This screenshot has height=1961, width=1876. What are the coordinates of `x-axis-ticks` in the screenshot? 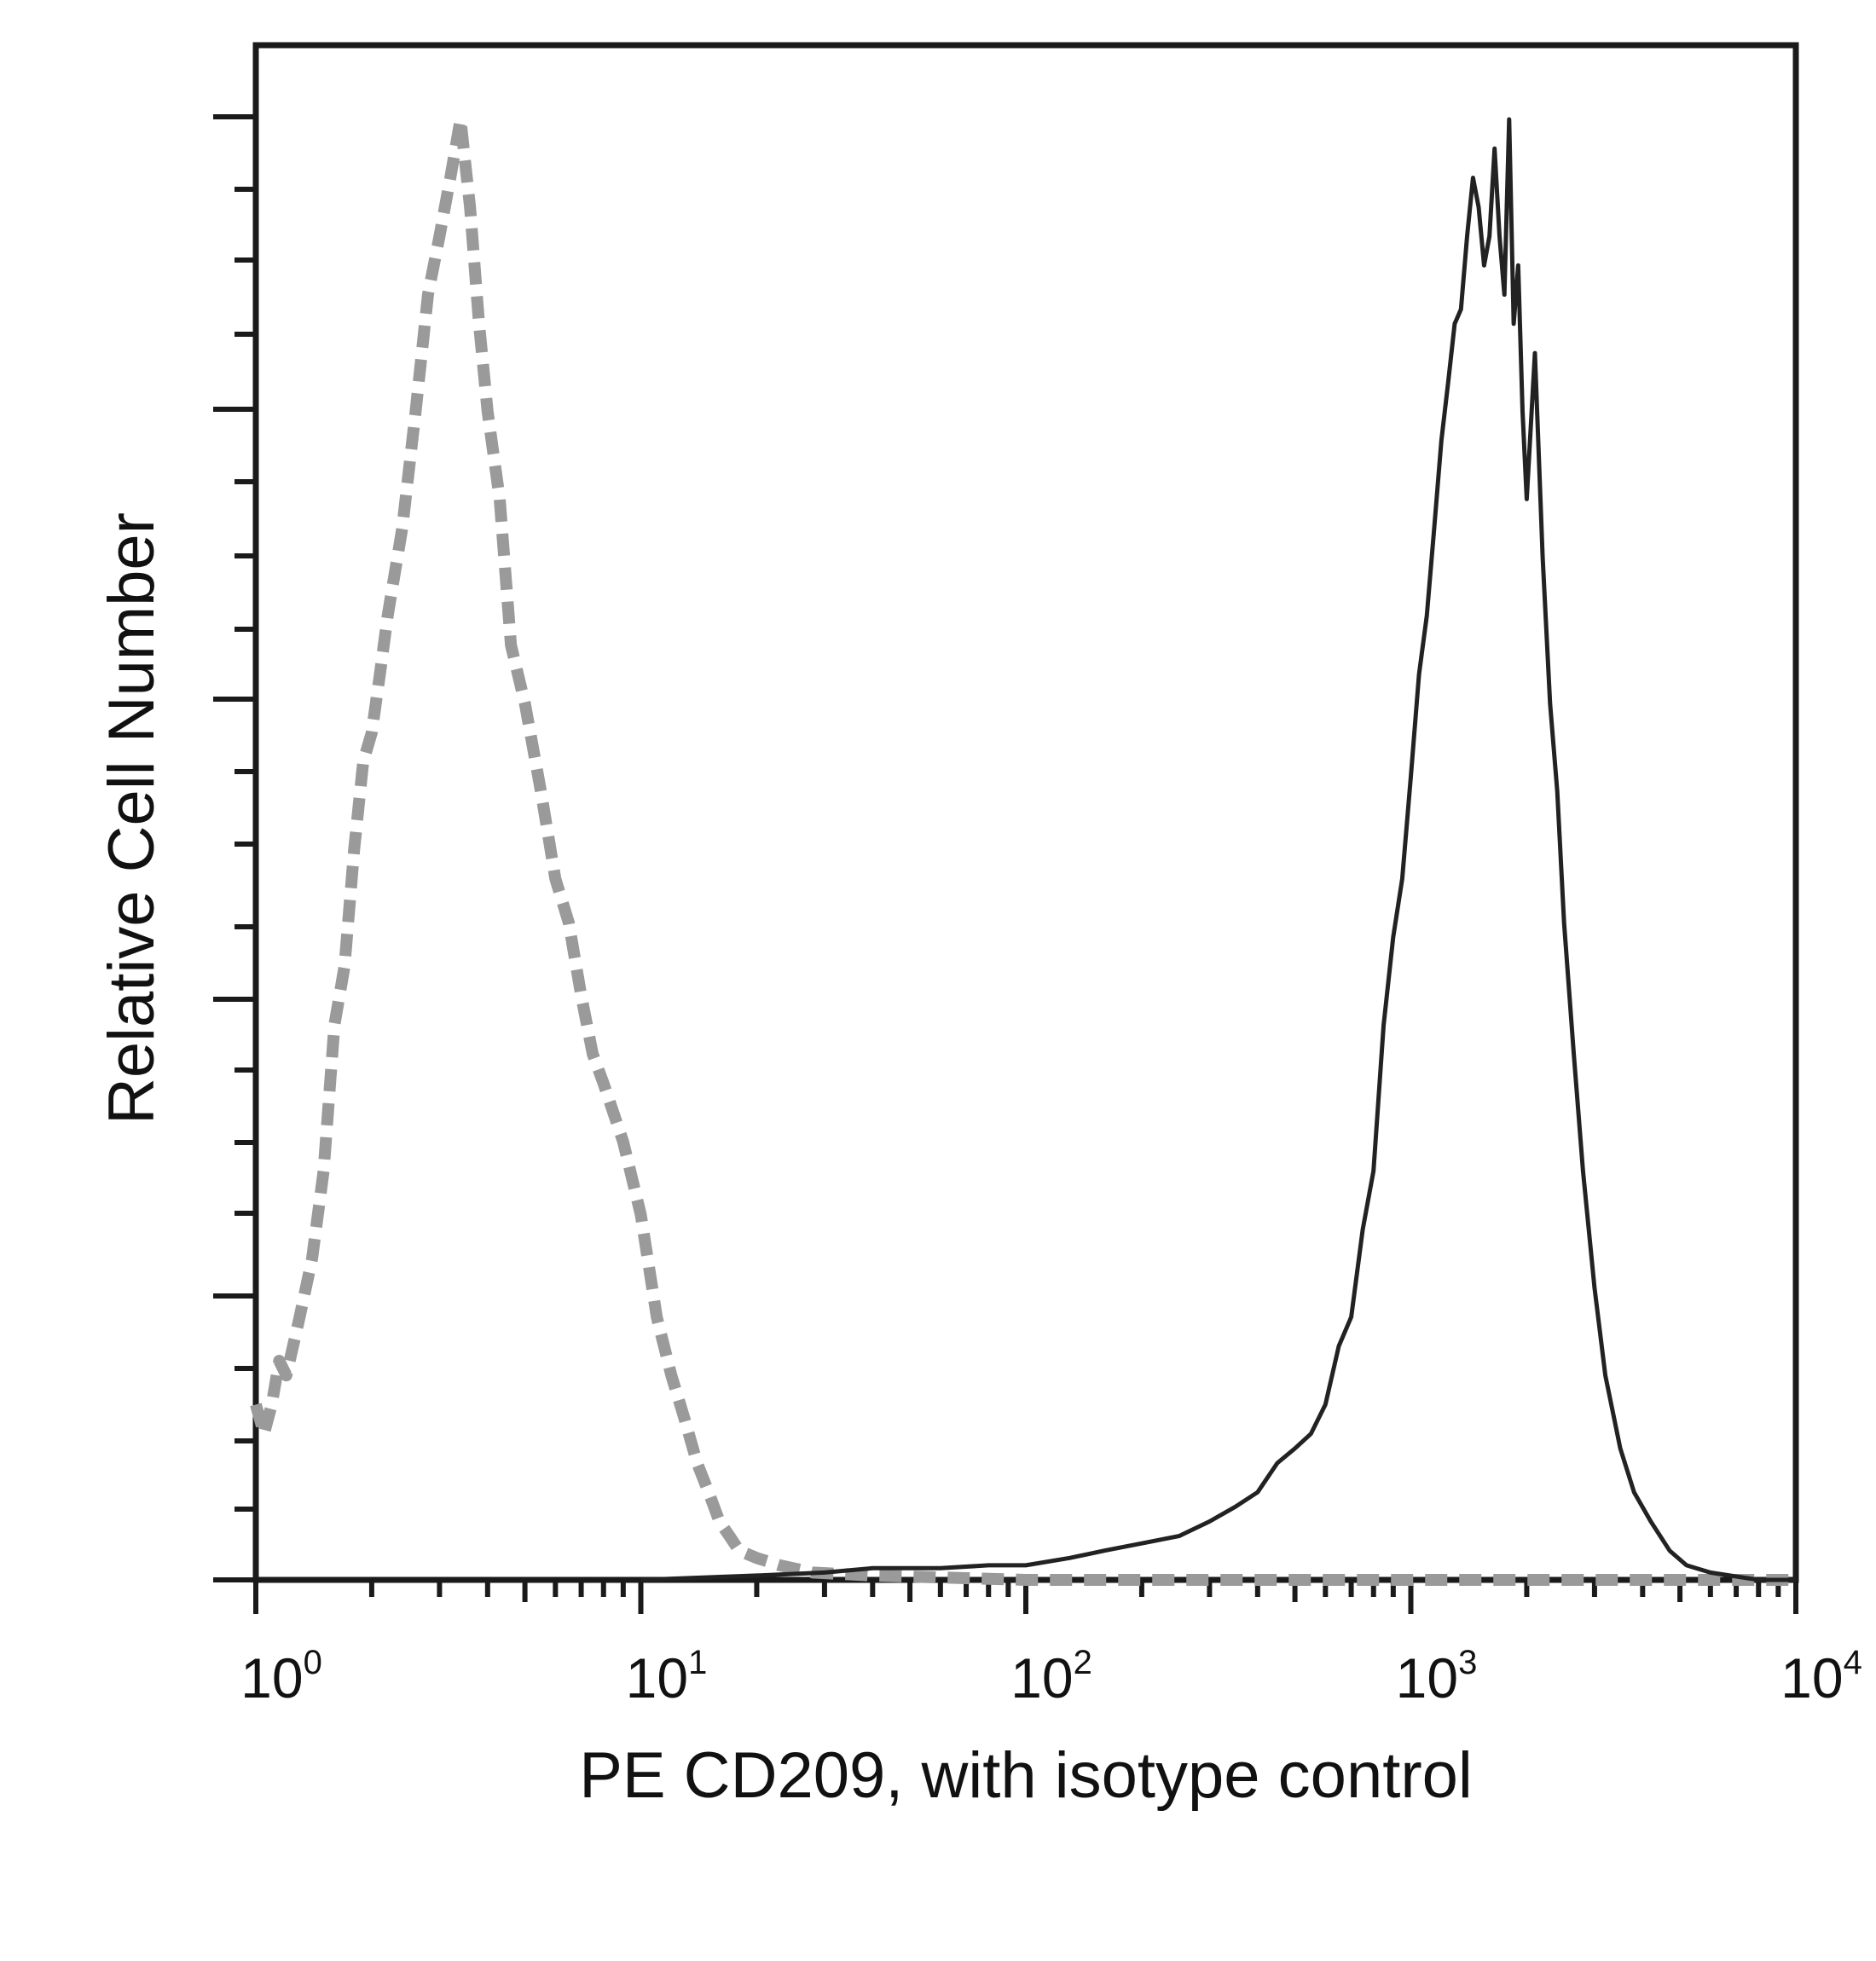 It's located at (1026, 1597).